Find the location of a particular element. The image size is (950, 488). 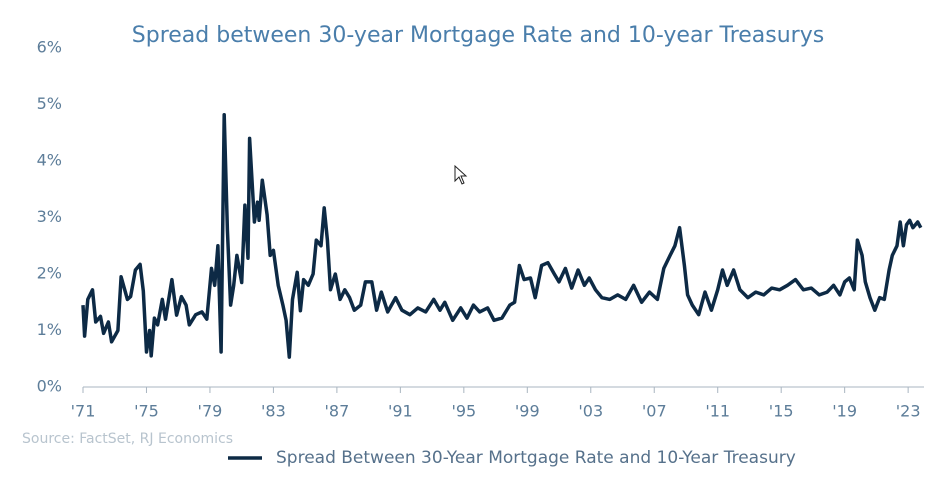

x-tick-label: '87 is located at coordinates (337, 411).